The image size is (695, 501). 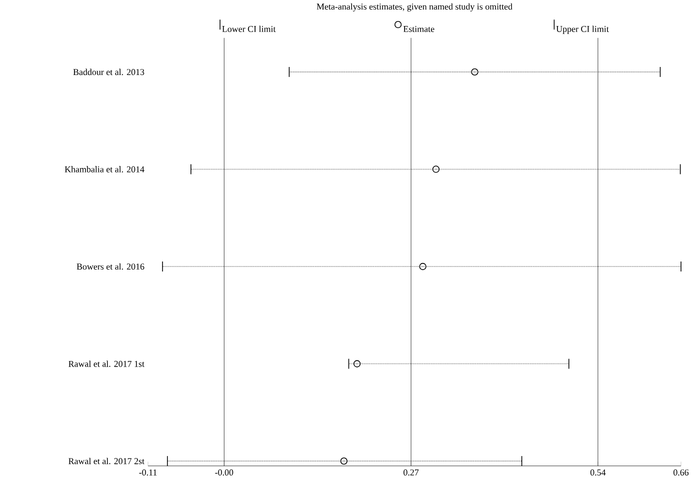 I want to click on text: Lower CI limit, so click(x=249, y=29).